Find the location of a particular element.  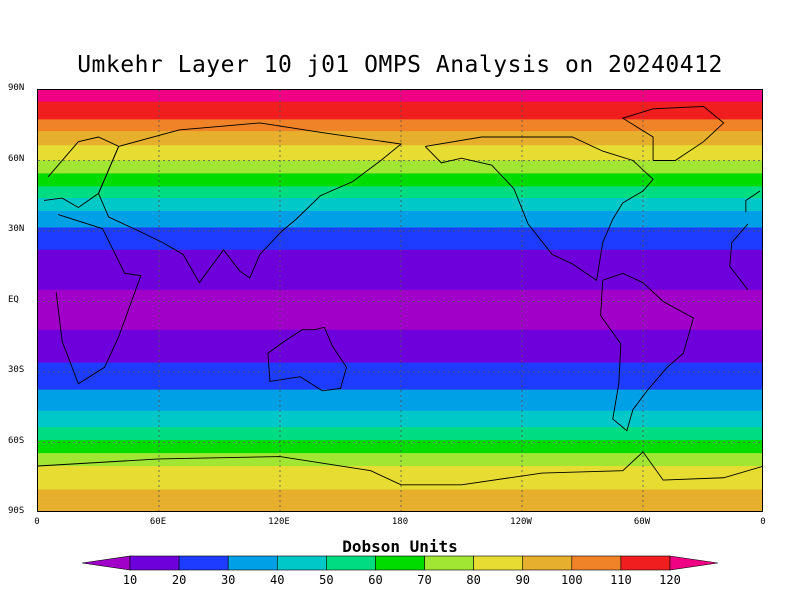

lon-tick-label: 120E is located at coordinates (279, 522).